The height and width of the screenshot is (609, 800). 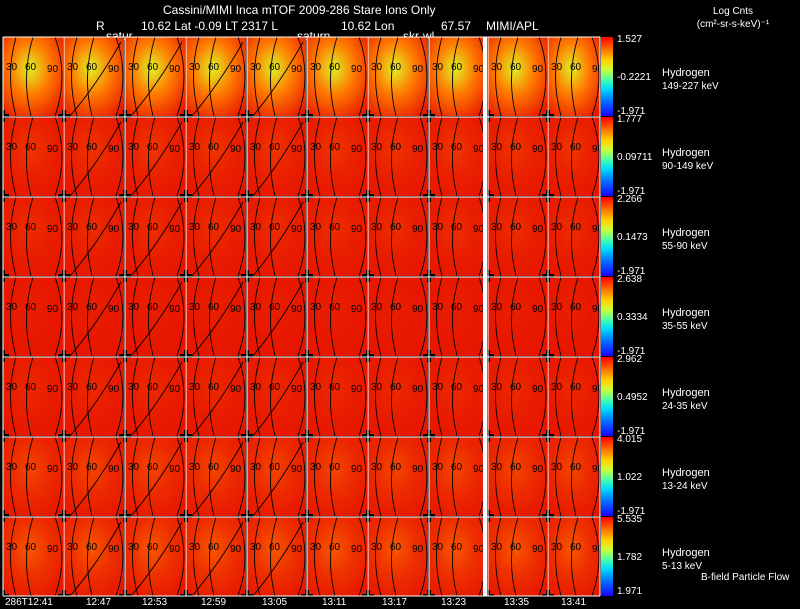 What do you see at coordinates (31, 67) in the screenshot?
I see `contour-label-r0-c0-1: 60` at bounding box center [31, 67].